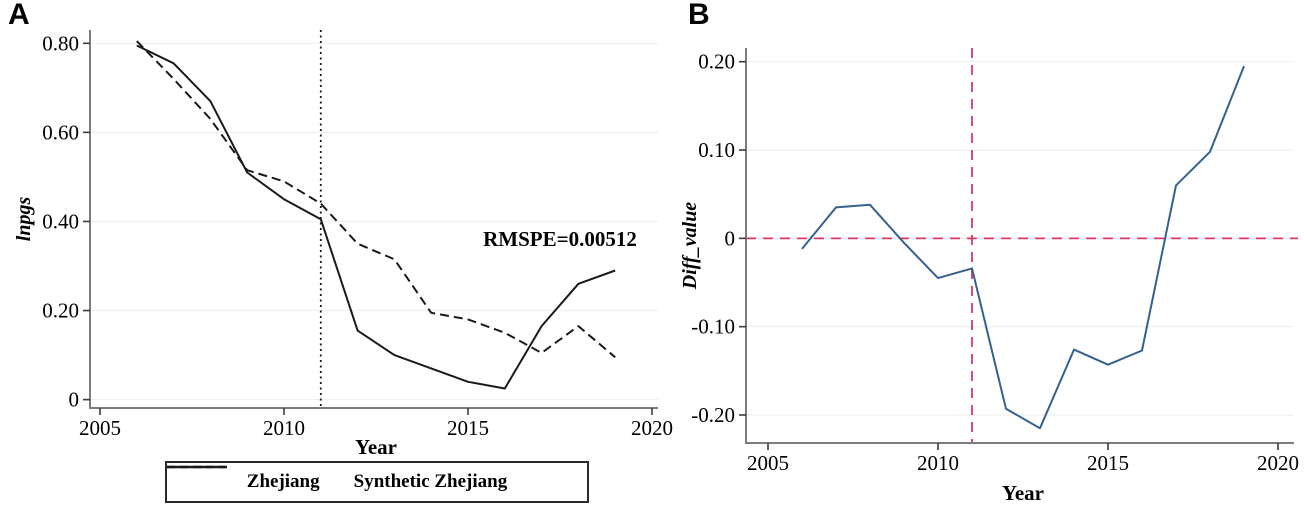  What do you see at coordinates (19, 15) in the screenshot?
I see `panel-a-label: A` at bounding box center [19, 15].